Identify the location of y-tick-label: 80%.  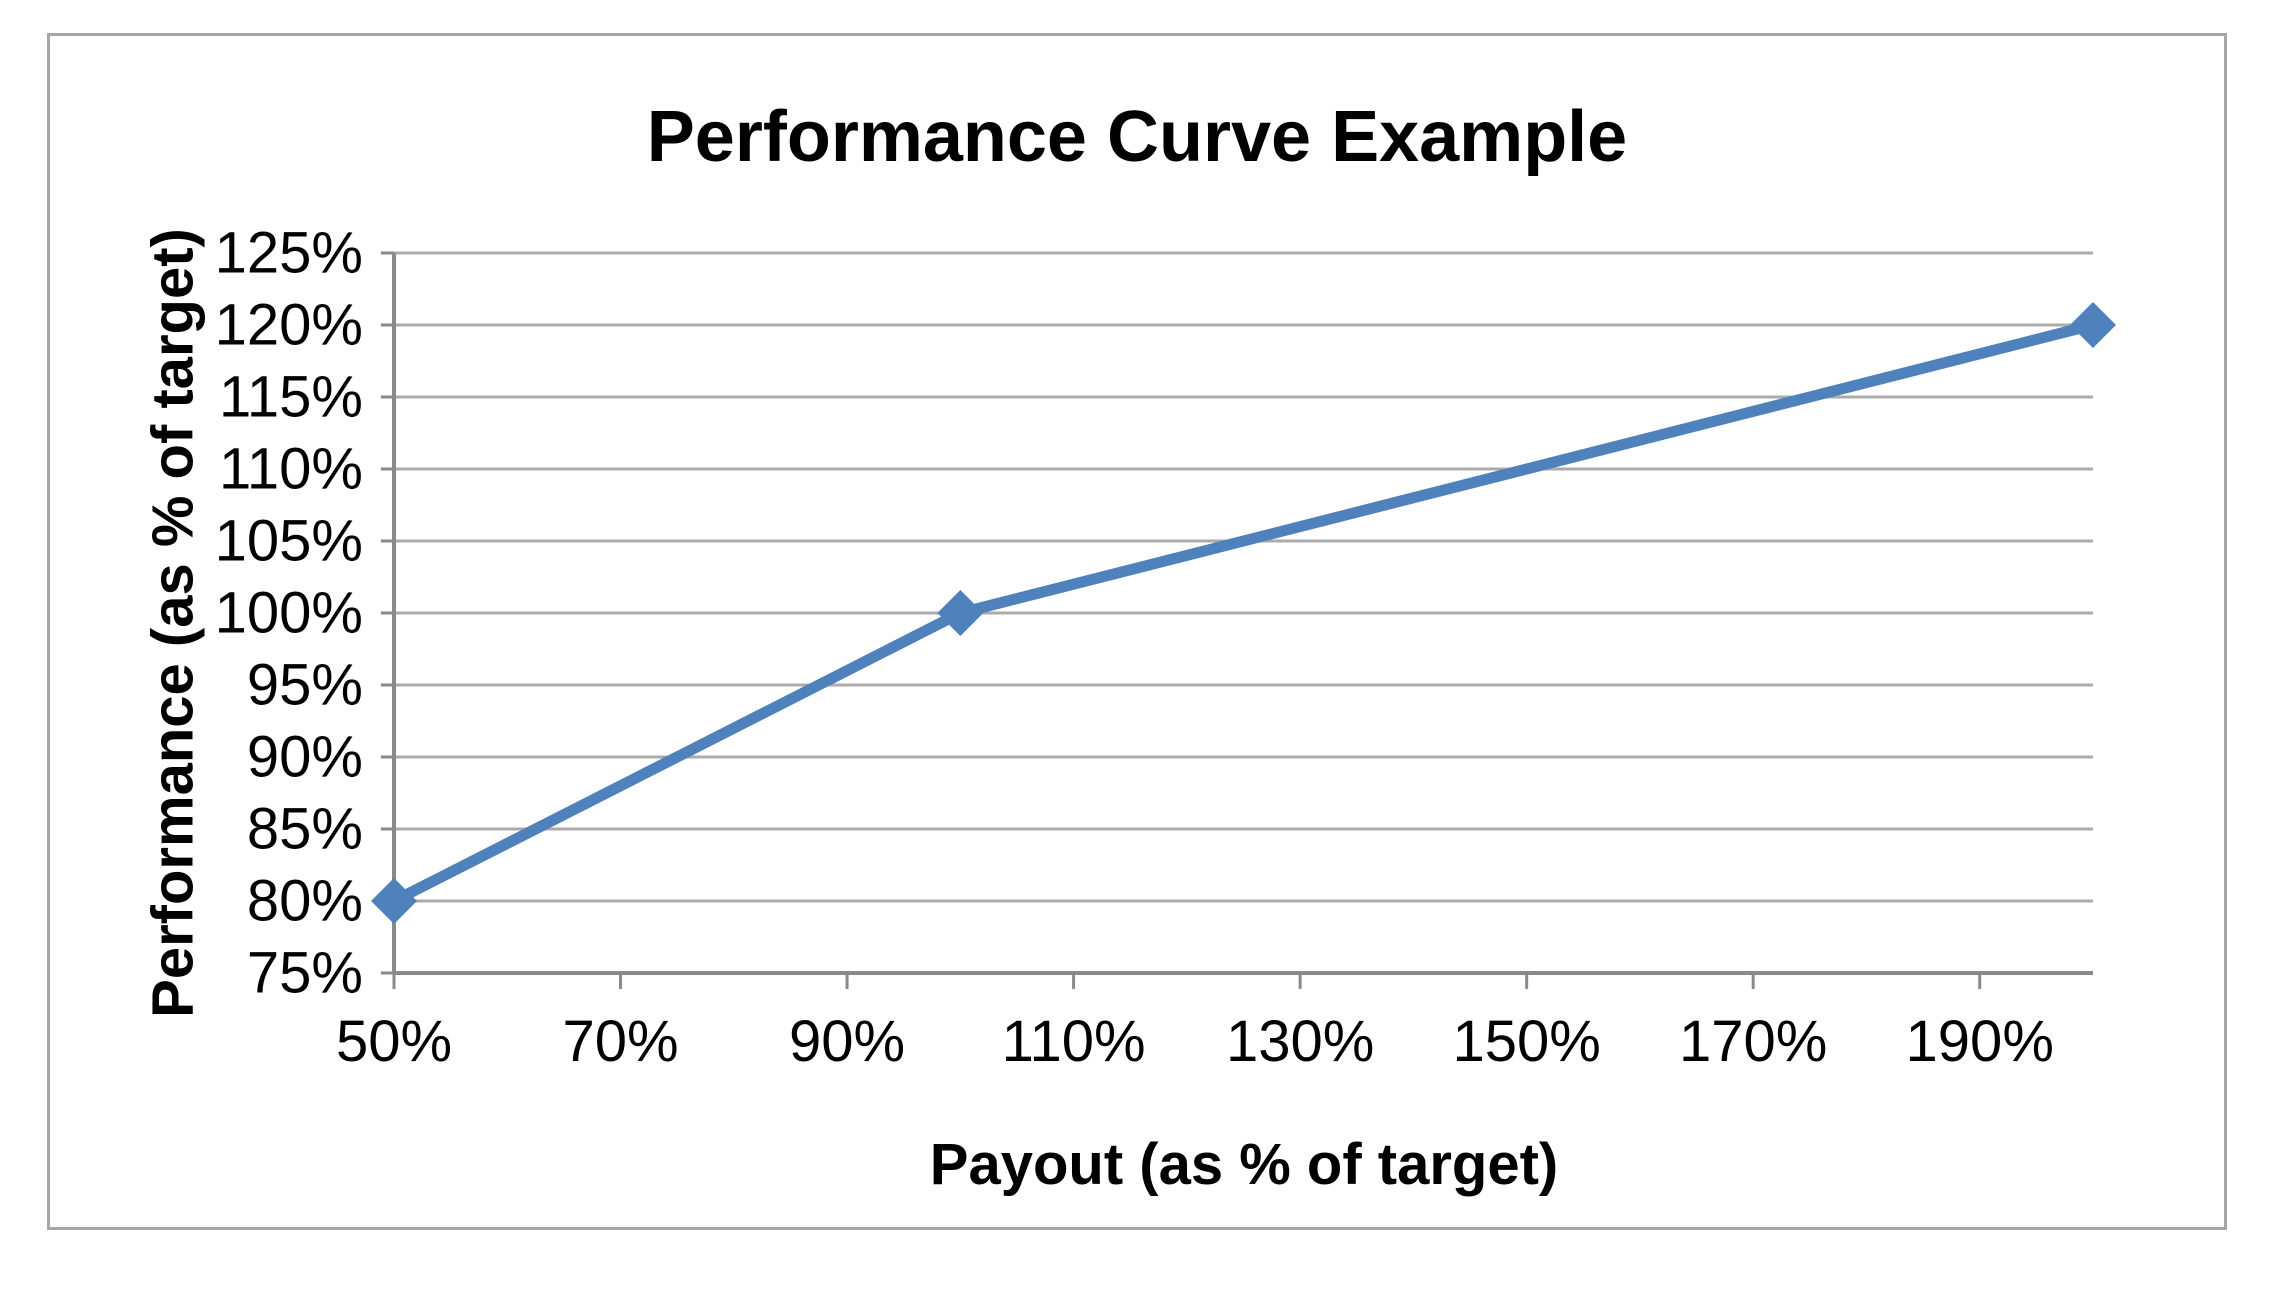
(304, 901).